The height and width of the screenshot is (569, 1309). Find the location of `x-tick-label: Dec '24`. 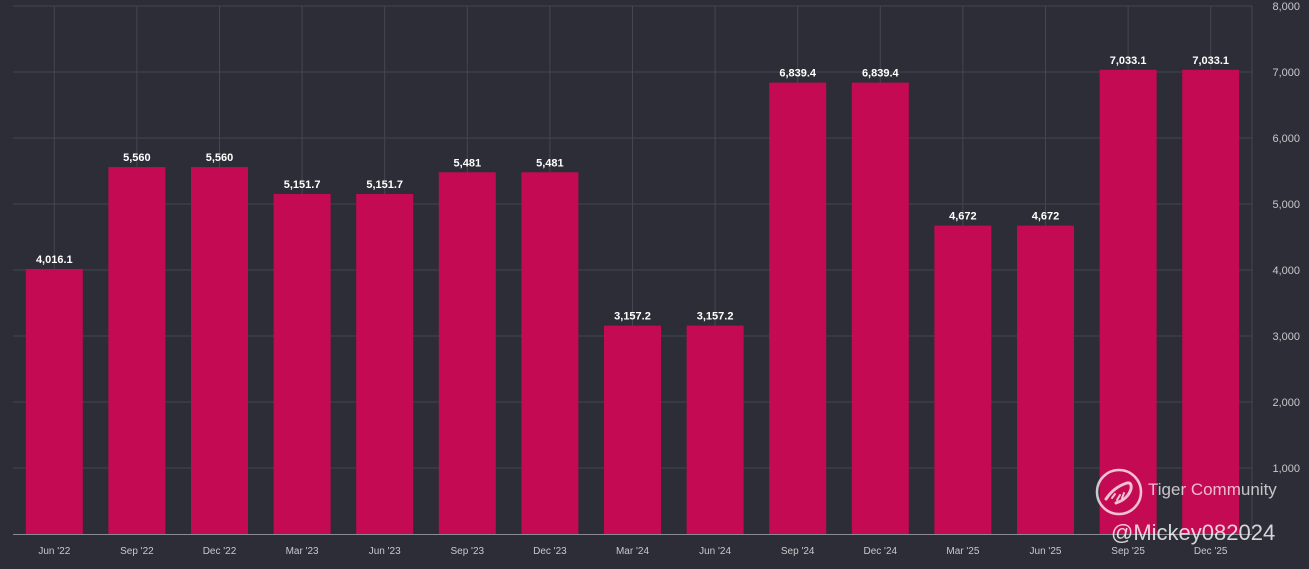

x-tick-label: Dec '24 is located at coordinates (881, 551).